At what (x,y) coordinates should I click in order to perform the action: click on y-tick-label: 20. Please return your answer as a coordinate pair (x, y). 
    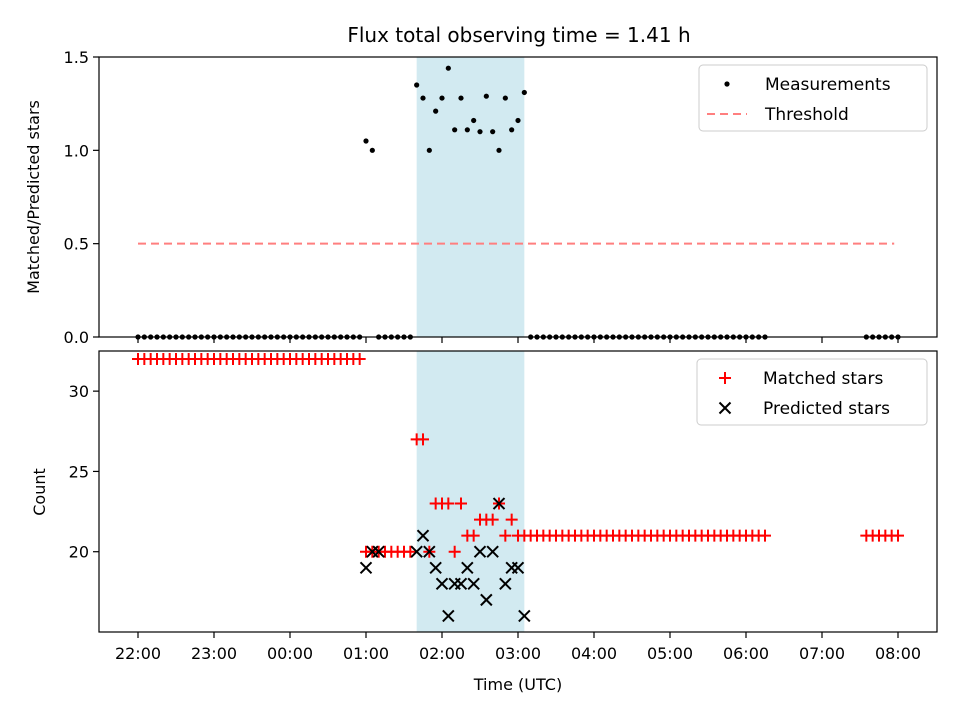
    Looking at the image, I should click on (79, 552).